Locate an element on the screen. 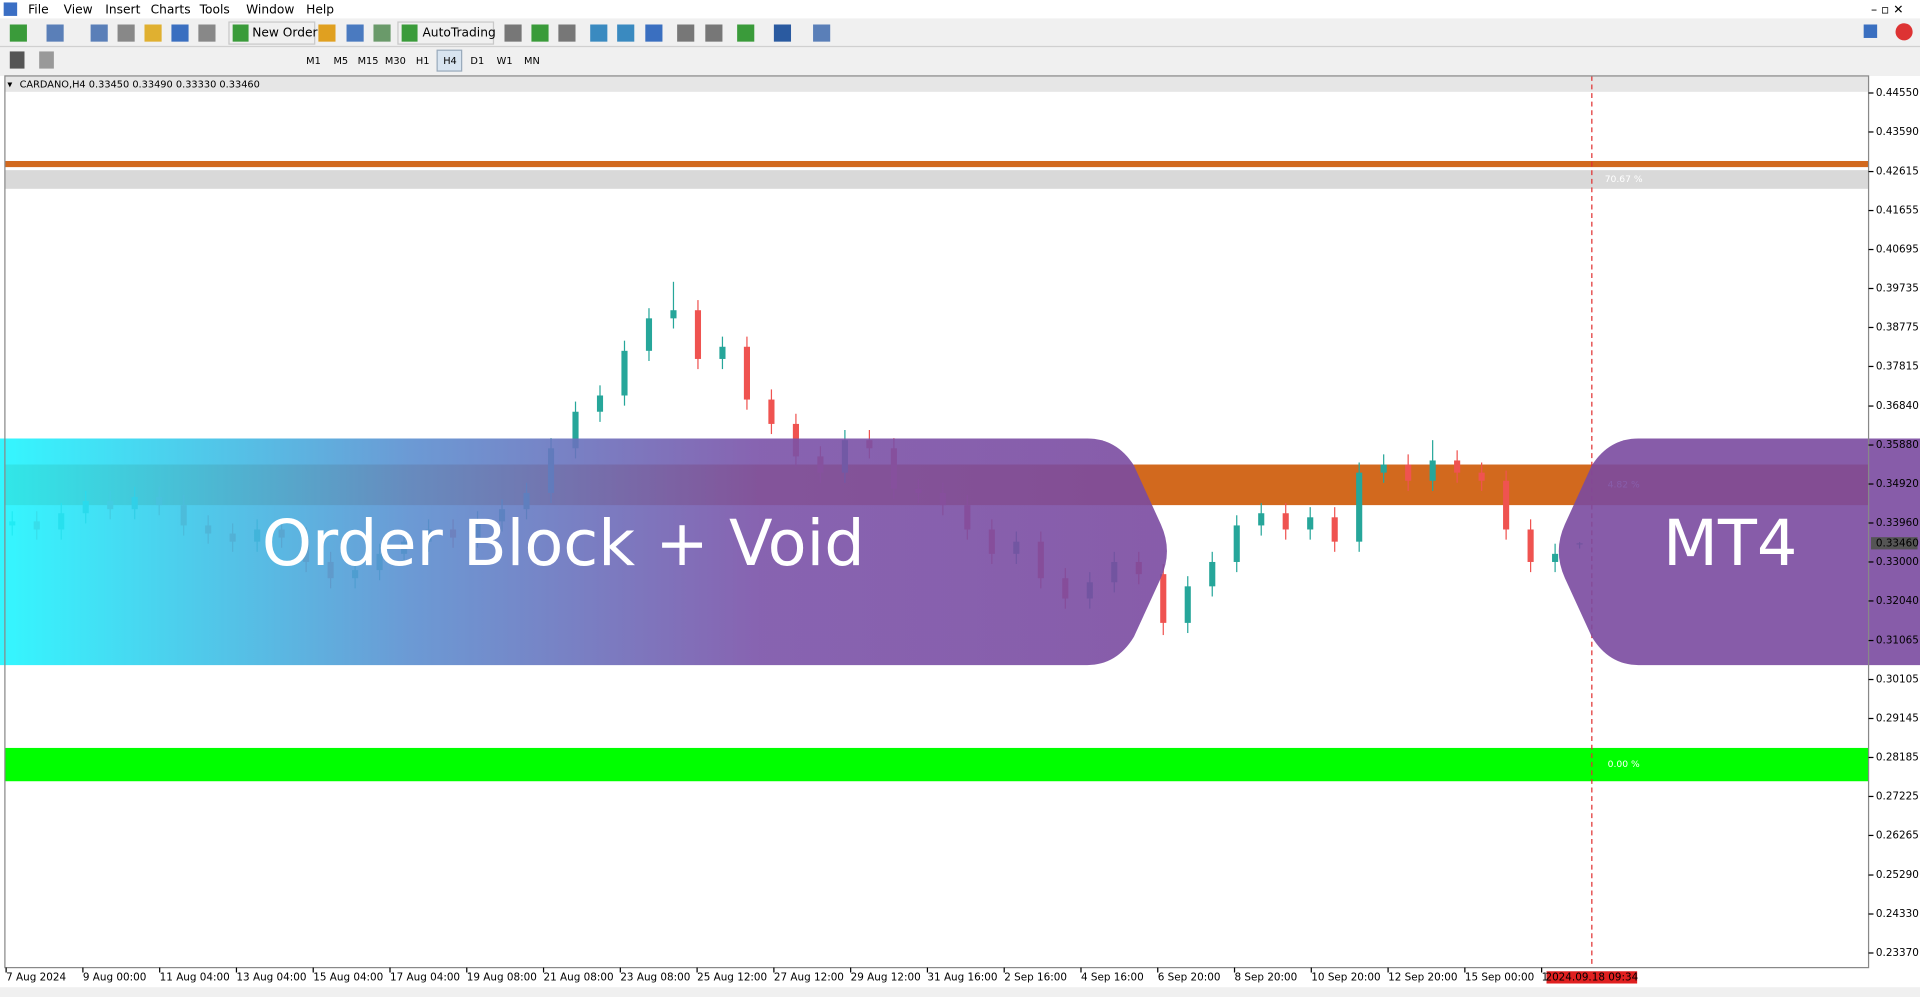 The width and height of the screenshot is (1920, 997). y-tick-label: 0.31065 is located at coordinates (1897, 641).